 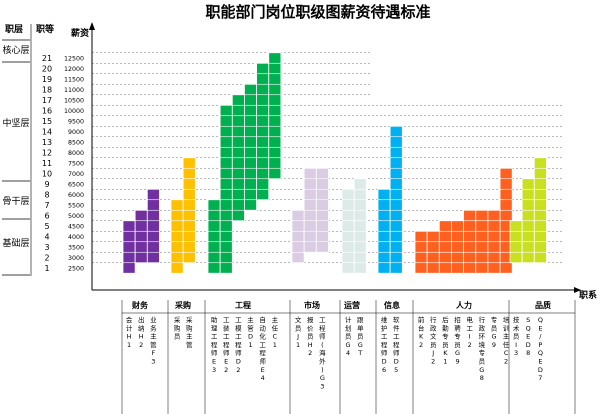 What do you see at coordinates (433, 340) in the screenshot?
I see `column-label: 行政文员 J 2` at bounding box center [433, 340].